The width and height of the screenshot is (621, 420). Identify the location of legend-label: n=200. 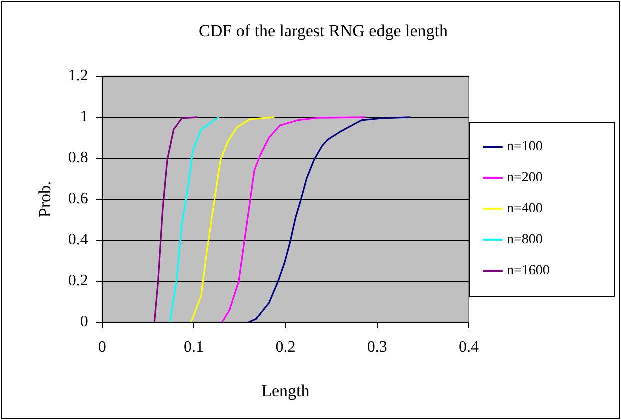
(525, 178).